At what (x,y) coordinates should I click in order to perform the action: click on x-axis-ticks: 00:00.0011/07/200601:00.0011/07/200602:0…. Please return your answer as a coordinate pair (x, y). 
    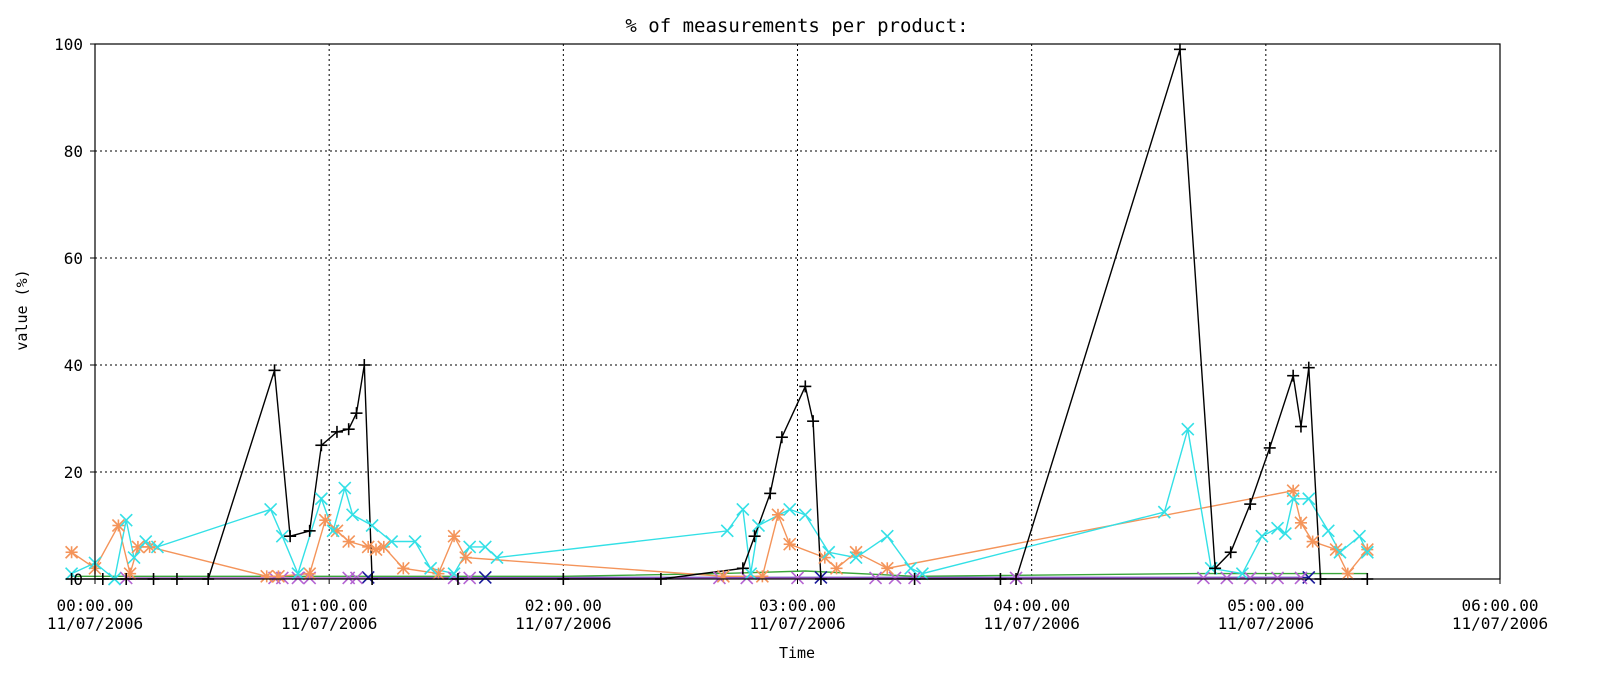
    Looking at the image, I should click on (797, 606).